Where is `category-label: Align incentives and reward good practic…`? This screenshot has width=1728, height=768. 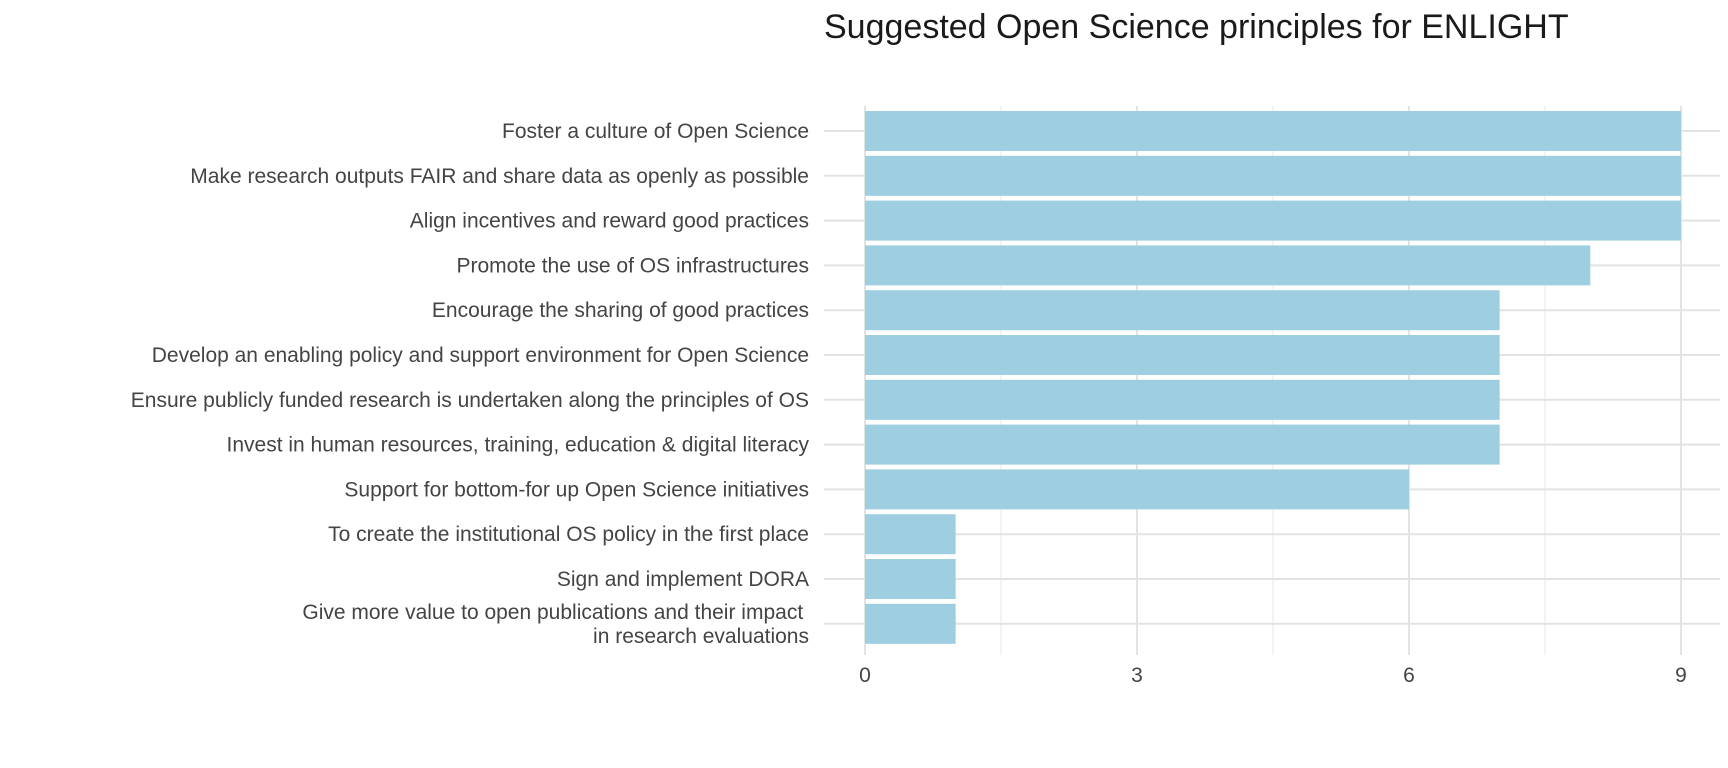
category-label: Align incentives and reward good practic… is located at coordinates (609, 221).